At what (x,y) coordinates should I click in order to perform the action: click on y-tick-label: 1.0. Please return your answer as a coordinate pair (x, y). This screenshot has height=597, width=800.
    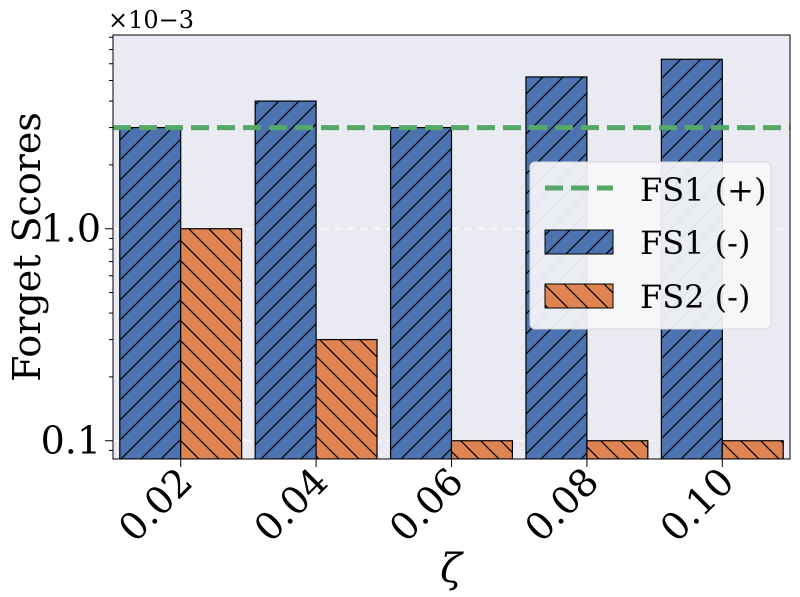
    Looking at the image, I should click on (71, 229).